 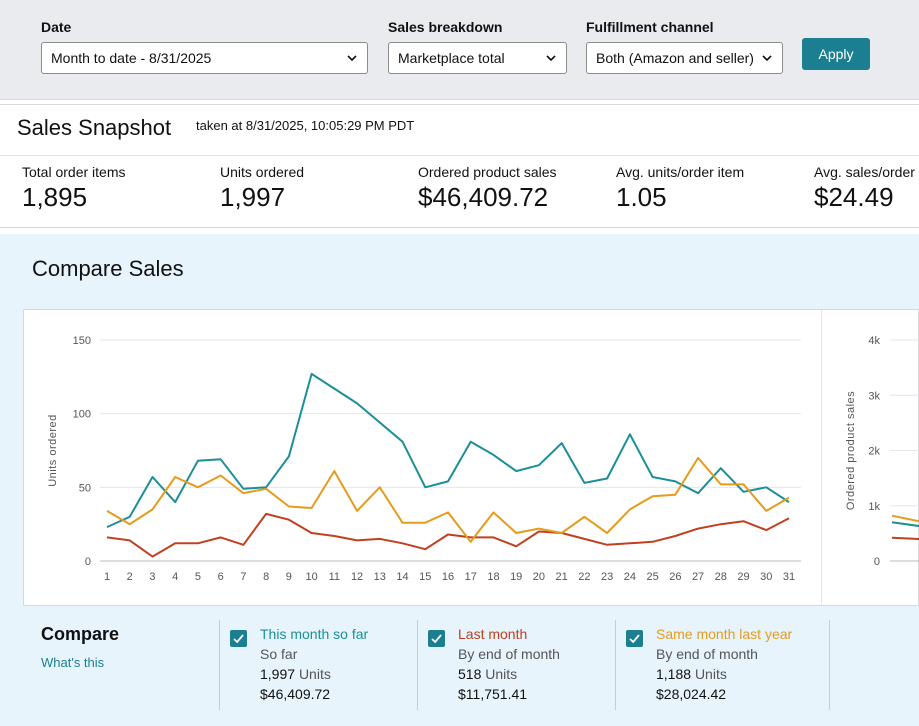 What do you see at coordinates (674, 674) in the screenshot?
I see `legend-units-value: 1,188` at bounding box center [674, 674].